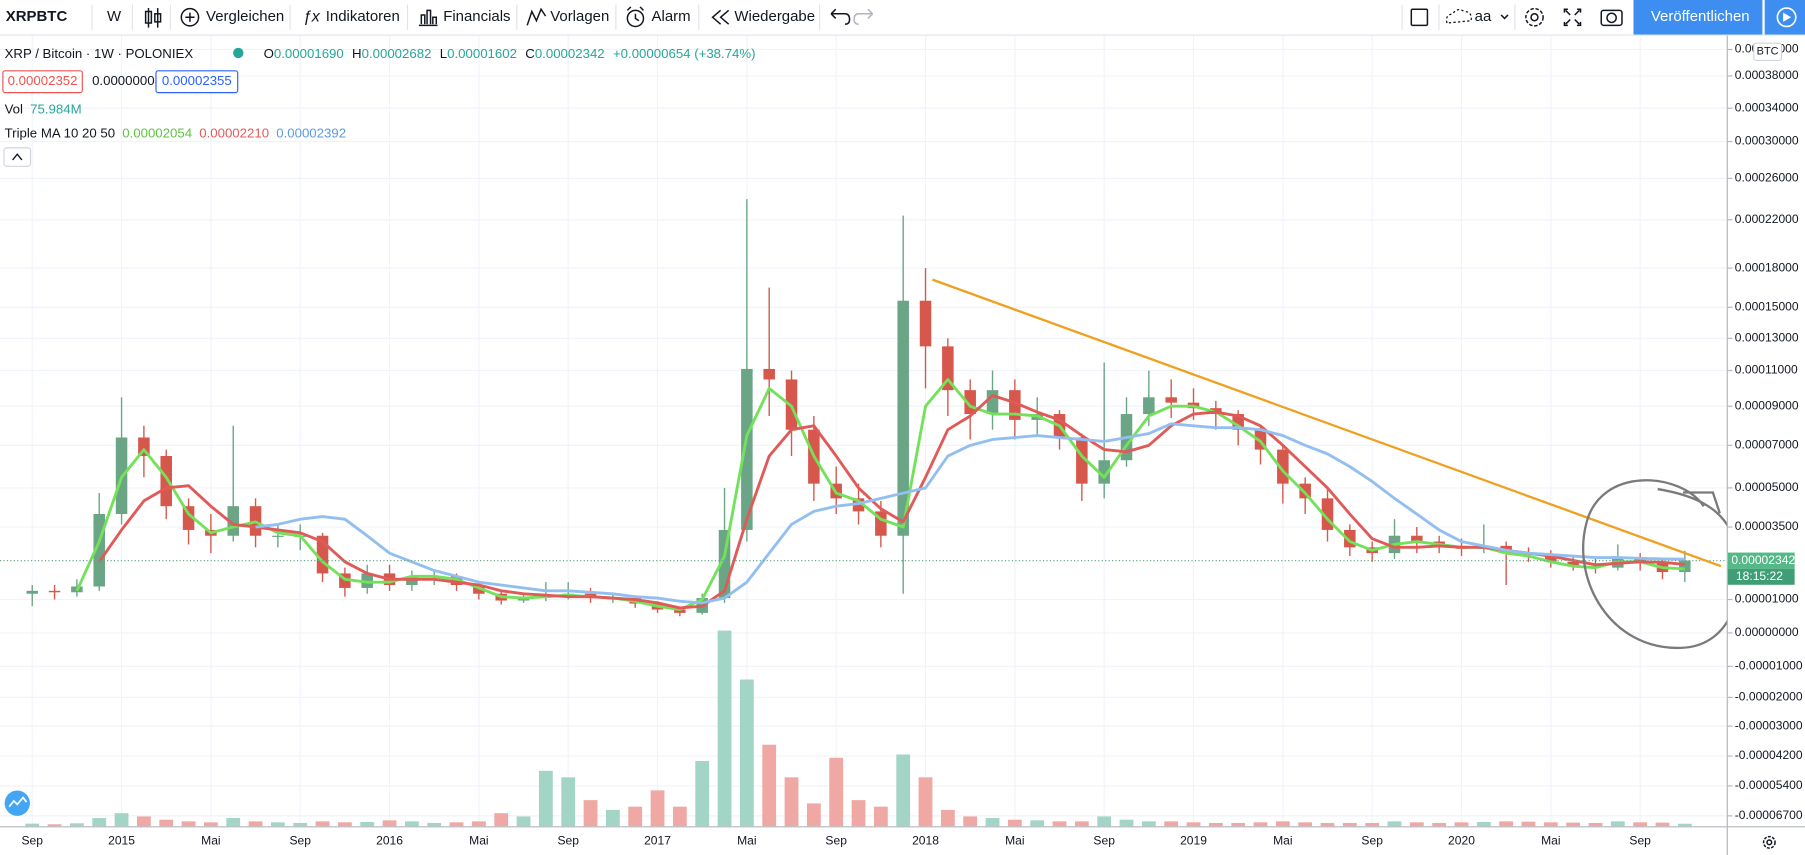 The height and width of the screenshot is (855, 1805). Describe the element at coordinates (1767, 51) in the screenshot. I see `currency-box` at that location.